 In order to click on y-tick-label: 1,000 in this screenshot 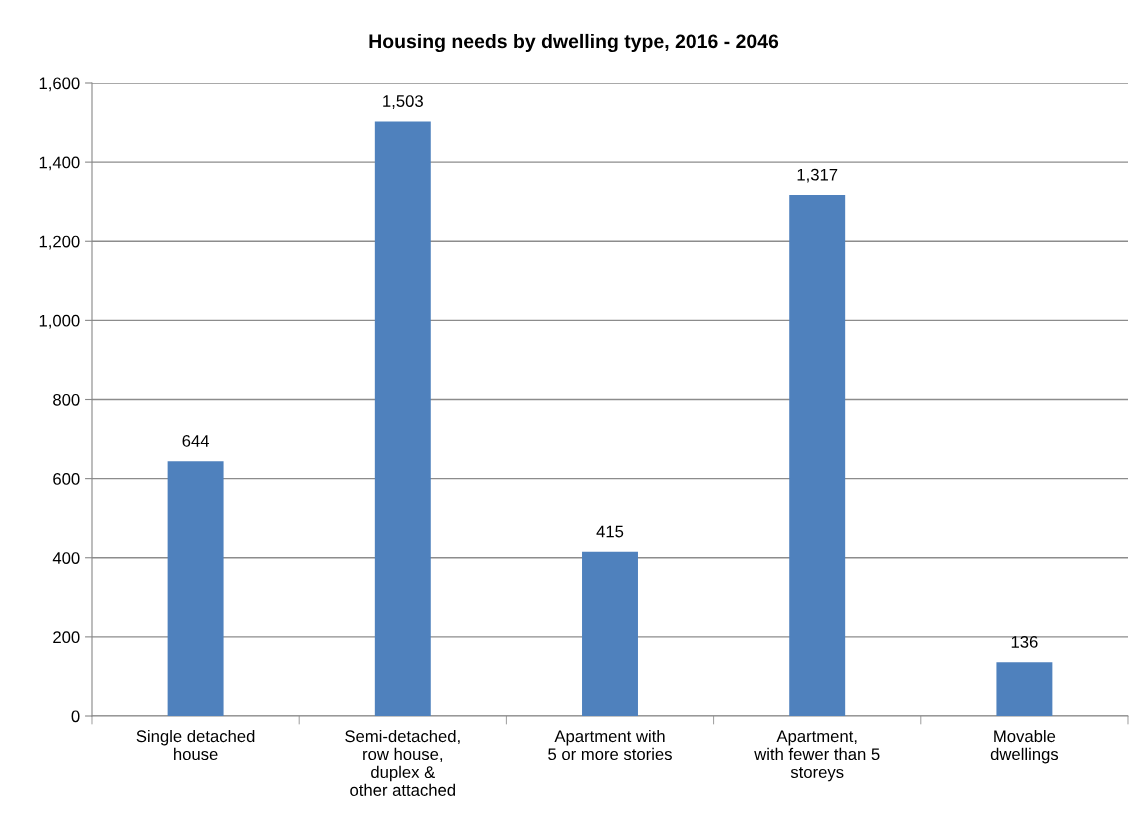, I will do `click(59, 321)`.